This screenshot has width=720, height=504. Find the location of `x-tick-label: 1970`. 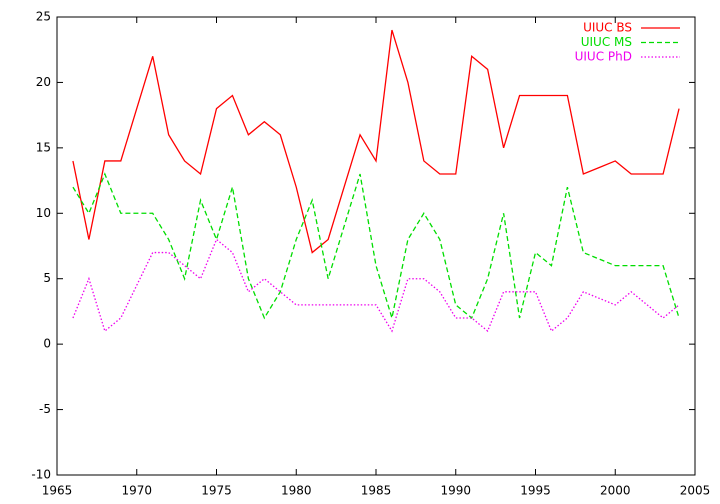

x-tick-label: 1970 is located at coordinates (136, 491).